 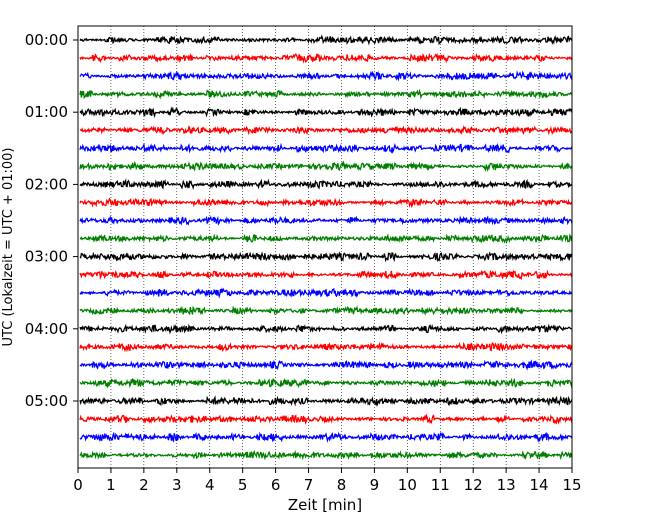 I want to click on x-tick-label-0: 0, so click(x=78, y=485).